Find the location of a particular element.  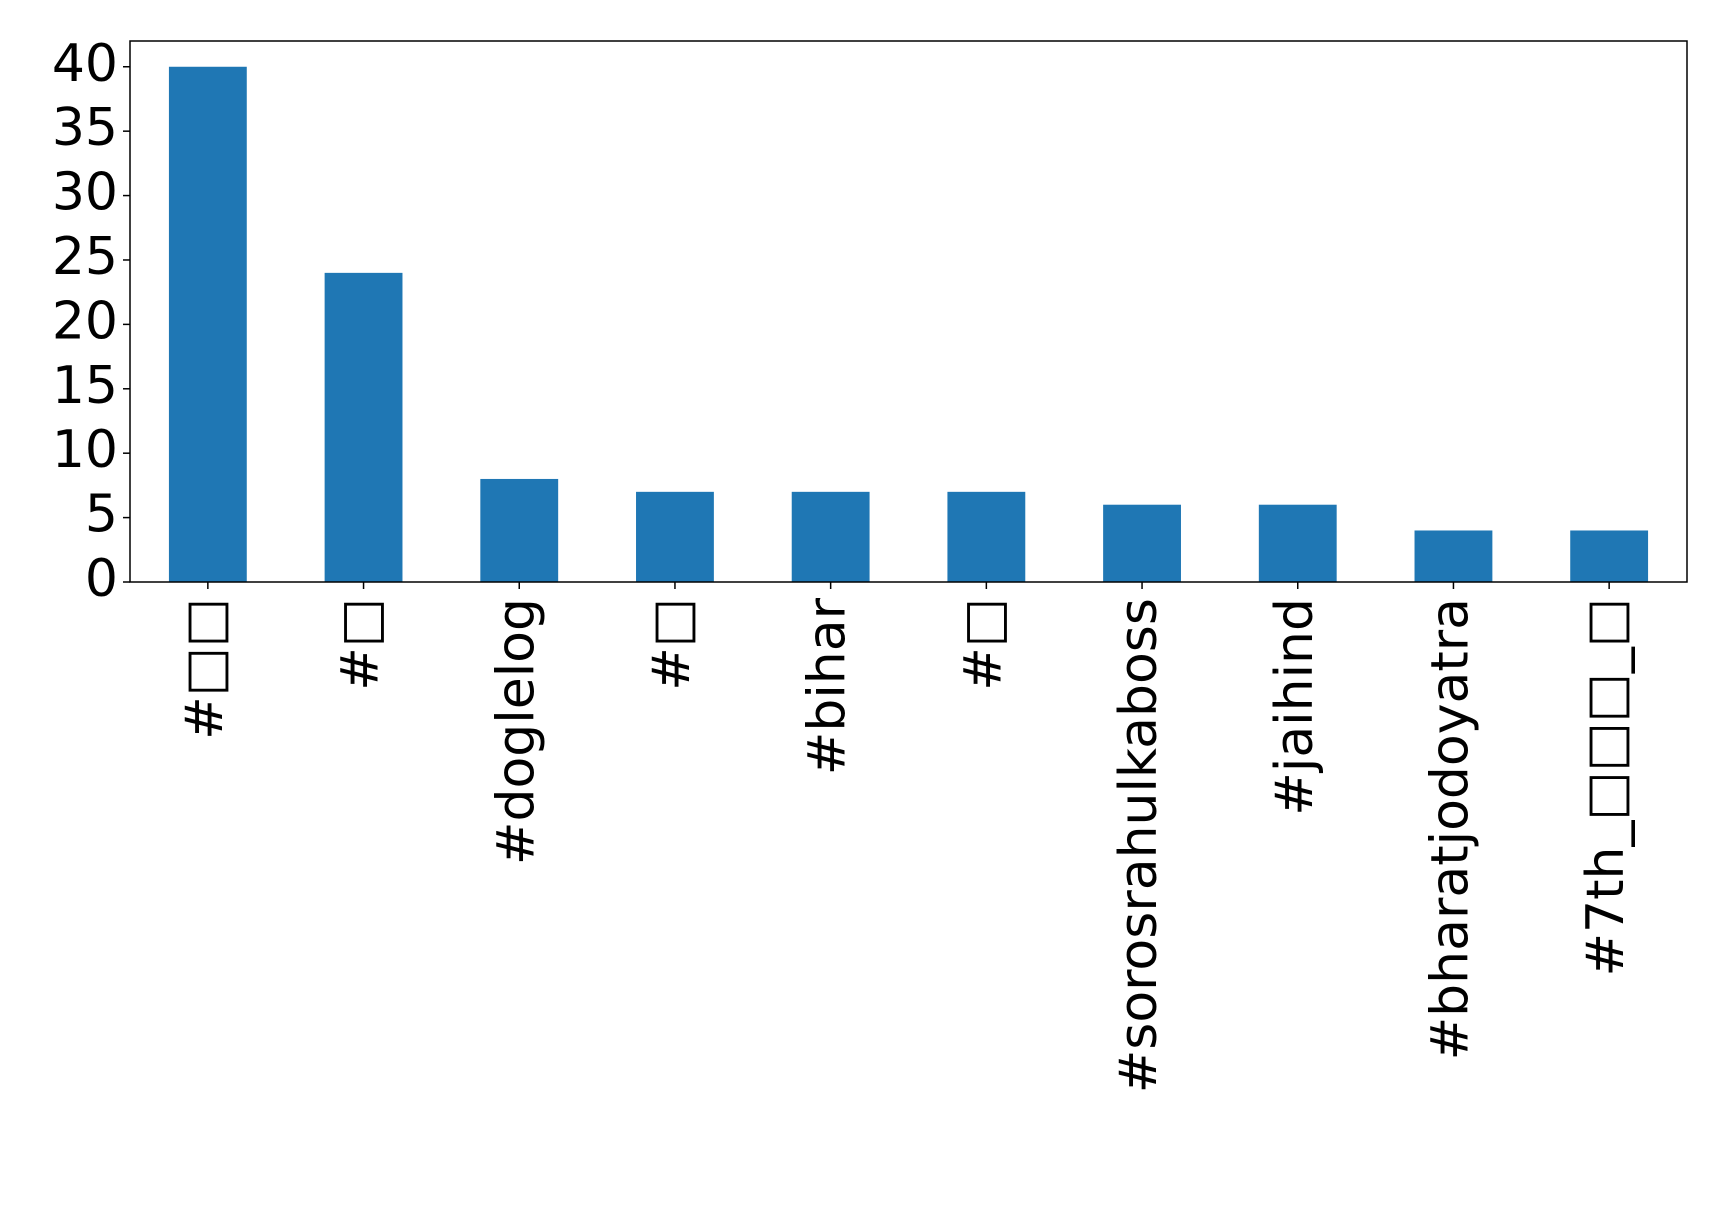

x-tick-label: #bharatjodoyatra is located at coordinates (1450, 829).